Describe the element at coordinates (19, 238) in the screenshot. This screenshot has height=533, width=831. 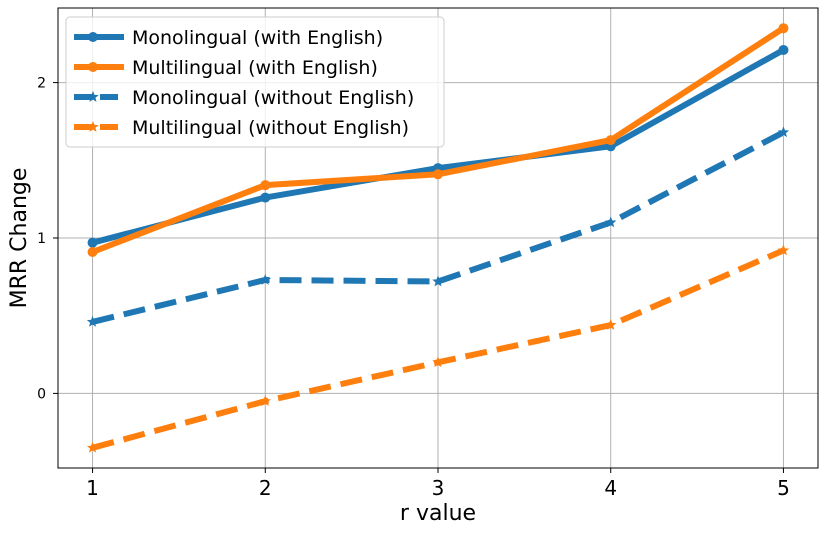
I see `y-axis-label: MRR Change` at that location.